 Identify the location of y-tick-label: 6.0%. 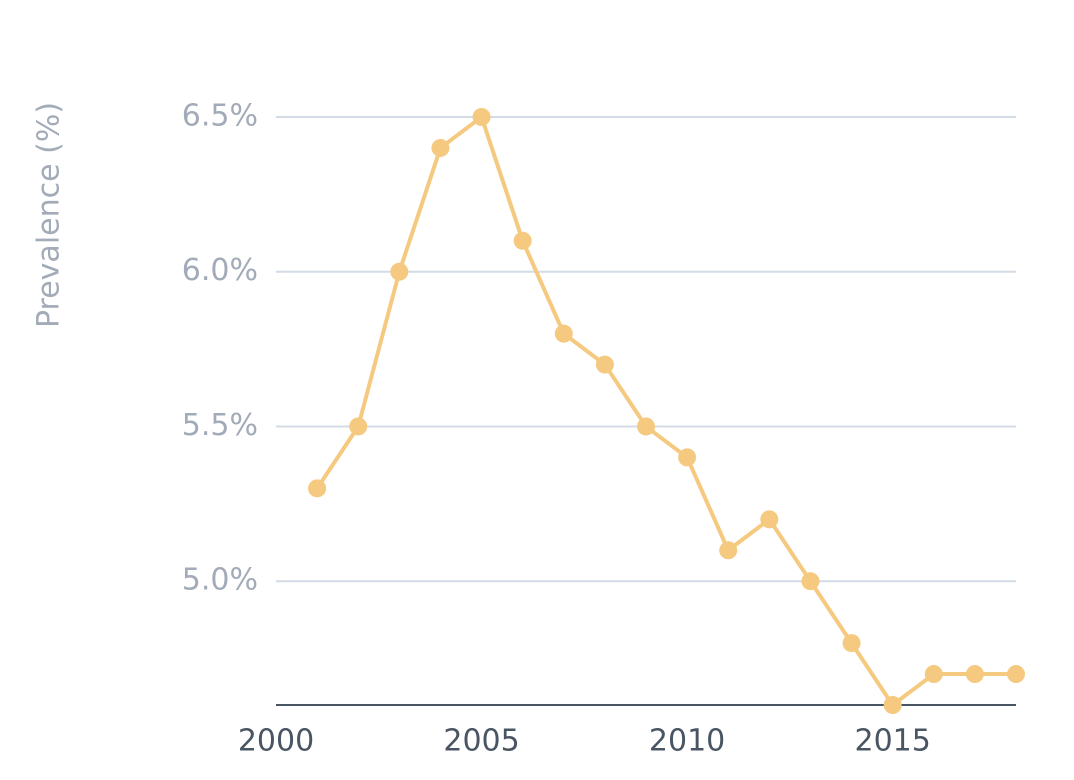
(220, 270).